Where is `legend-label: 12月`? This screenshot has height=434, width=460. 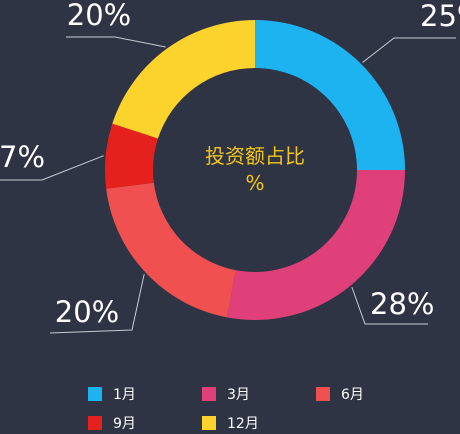 legend-label: 12月 is located at coordinates (243, 424).